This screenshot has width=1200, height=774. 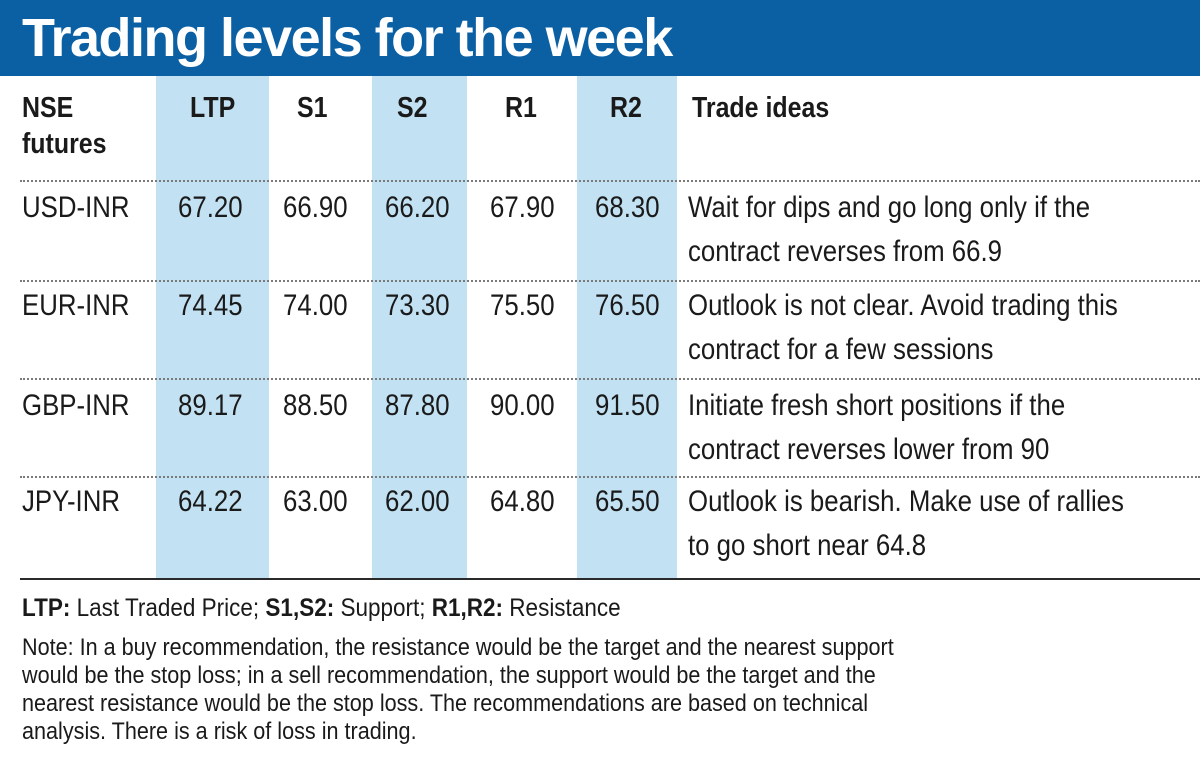 I want to click on s1-cell: 88.50, so click(x=315, y=405).